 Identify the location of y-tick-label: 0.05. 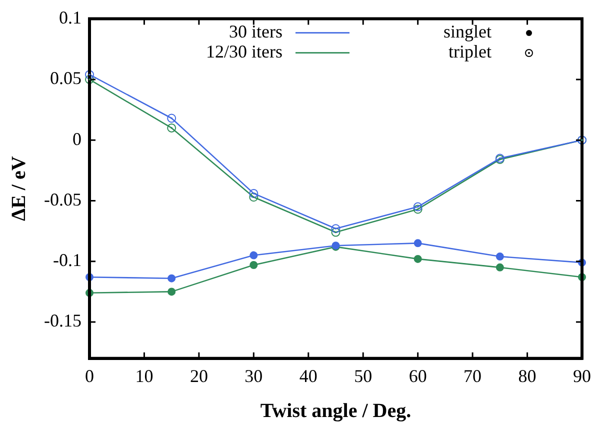
(66, 78).